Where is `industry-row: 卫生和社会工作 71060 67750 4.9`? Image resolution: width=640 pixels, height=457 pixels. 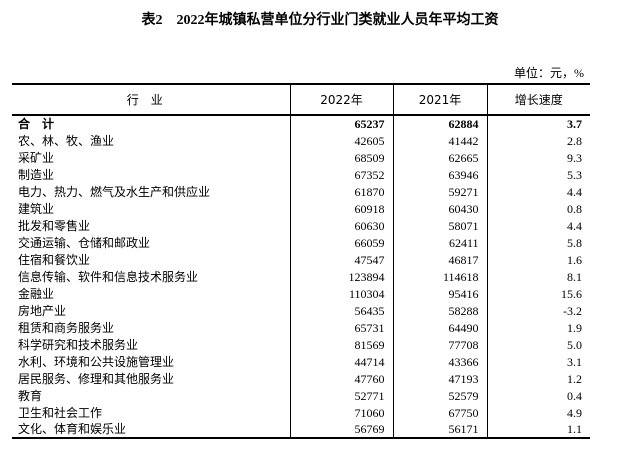
industry-row: 卫生和社会工作 71060 67750 4.9 is located at coordinates (301, 412).